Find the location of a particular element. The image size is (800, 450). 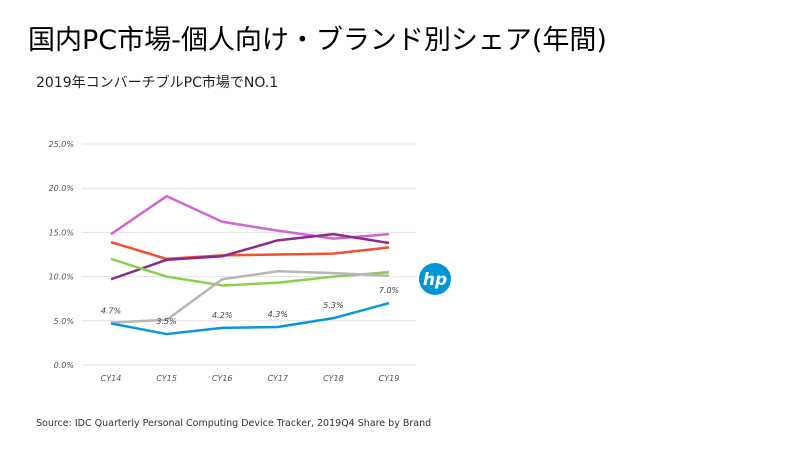

svg-text: hp is located at coordinates (435, 280).